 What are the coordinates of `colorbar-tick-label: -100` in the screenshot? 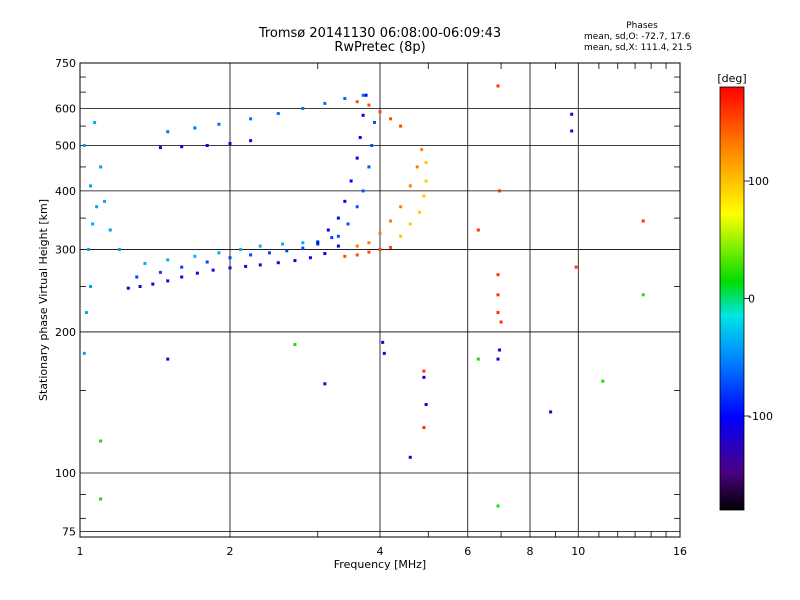 It's located at (760, 416).